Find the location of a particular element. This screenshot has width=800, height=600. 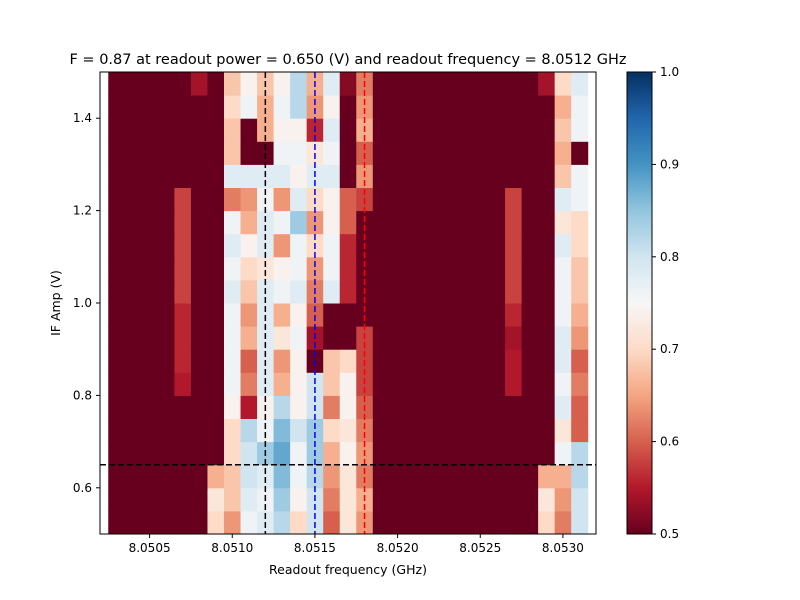

x-tick-label: 8.0510 is located at coordinates (232, 548).